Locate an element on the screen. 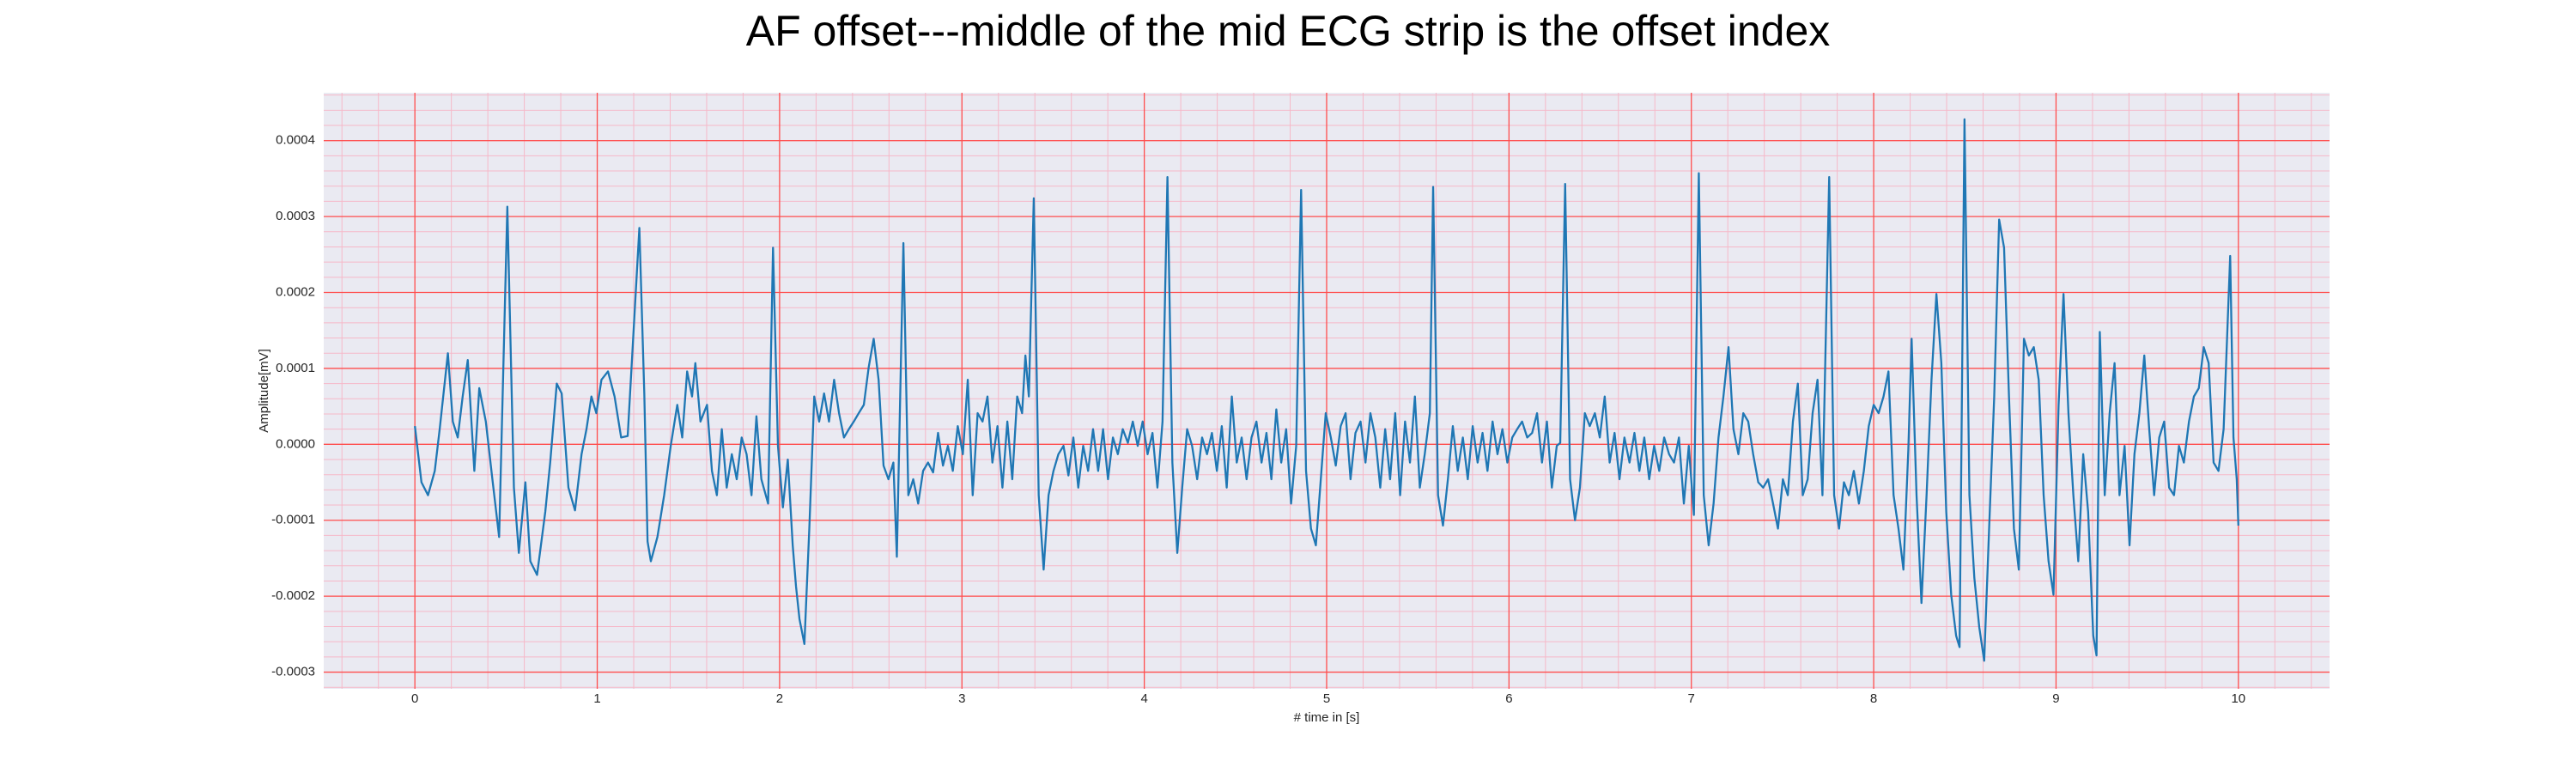  x-tick-label: 0 is located at coordinates (414, 698).